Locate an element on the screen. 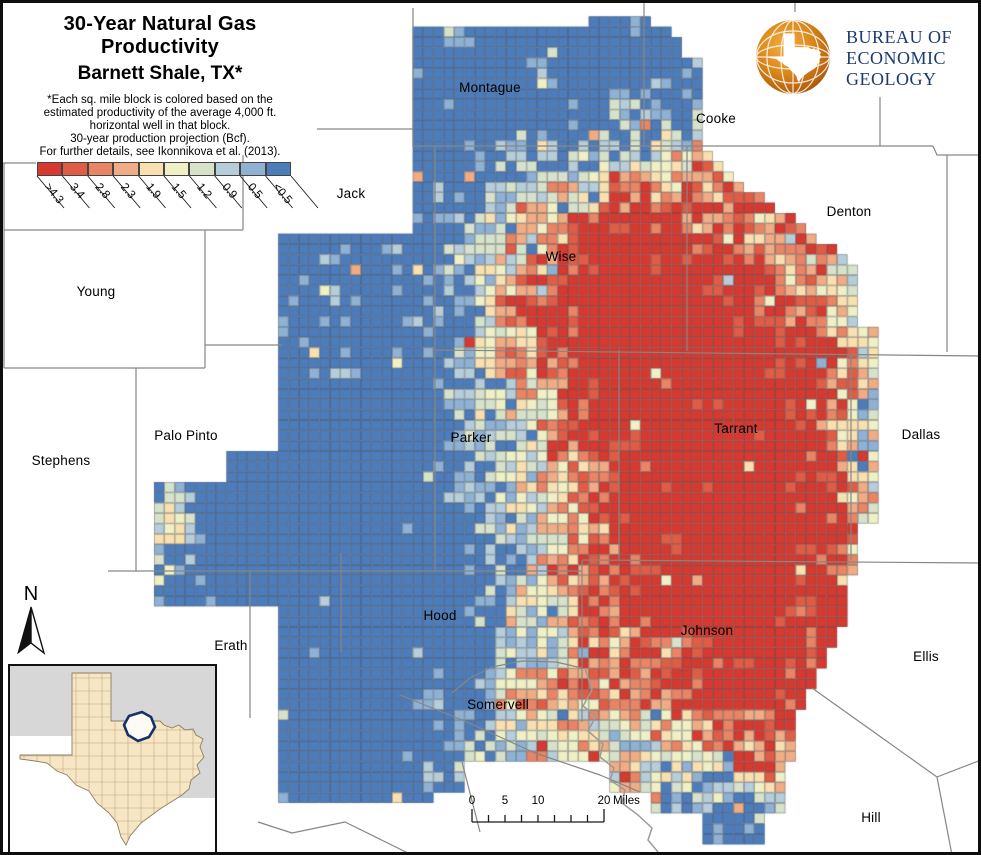  beg-globe-icon is located at coordinates (793, 57).